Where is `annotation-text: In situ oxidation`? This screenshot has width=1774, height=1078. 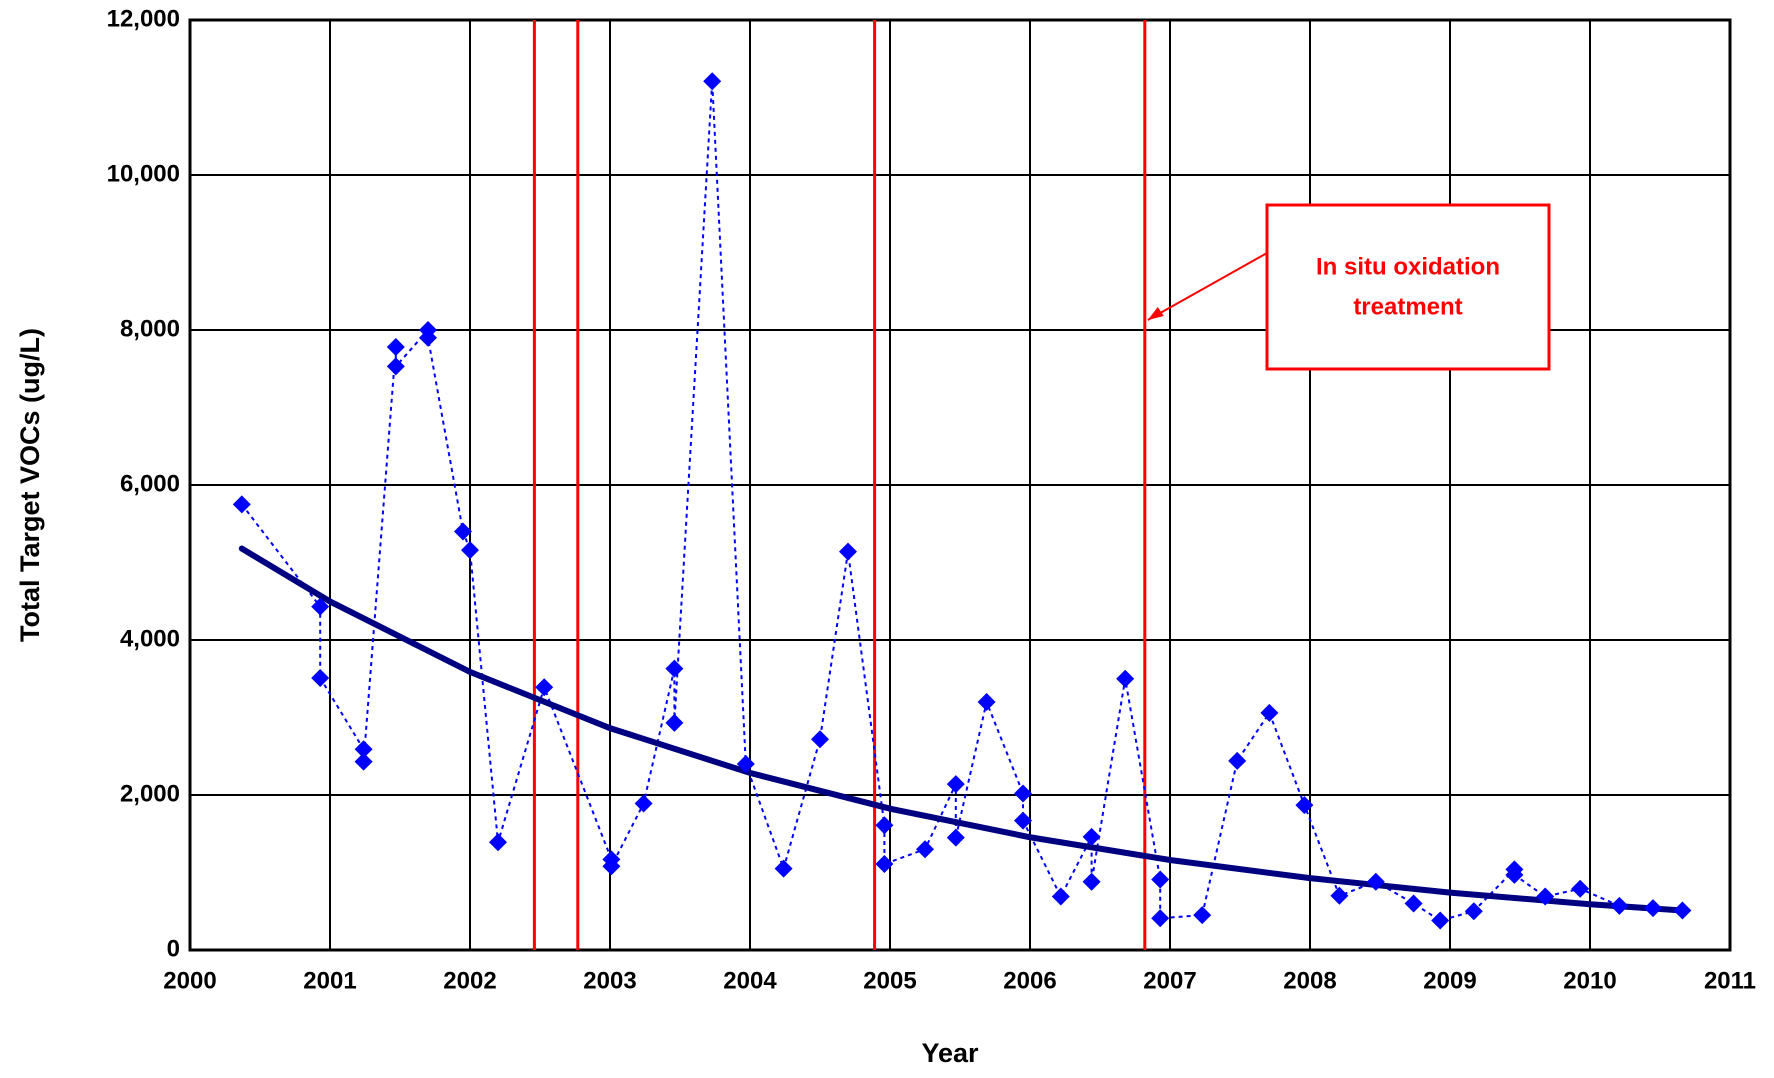
annotation-text: In situ oxidation is located at coordinates (1408, 266).